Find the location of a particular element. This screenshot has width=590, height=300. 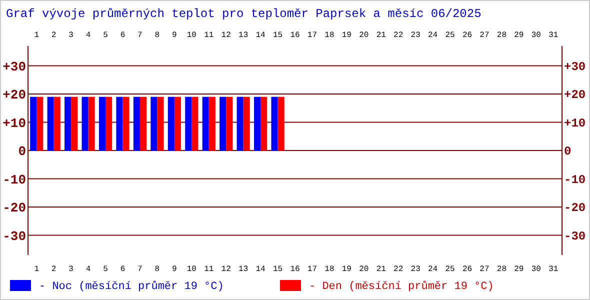

category-label: 13 is located at coordinates (243, 269).